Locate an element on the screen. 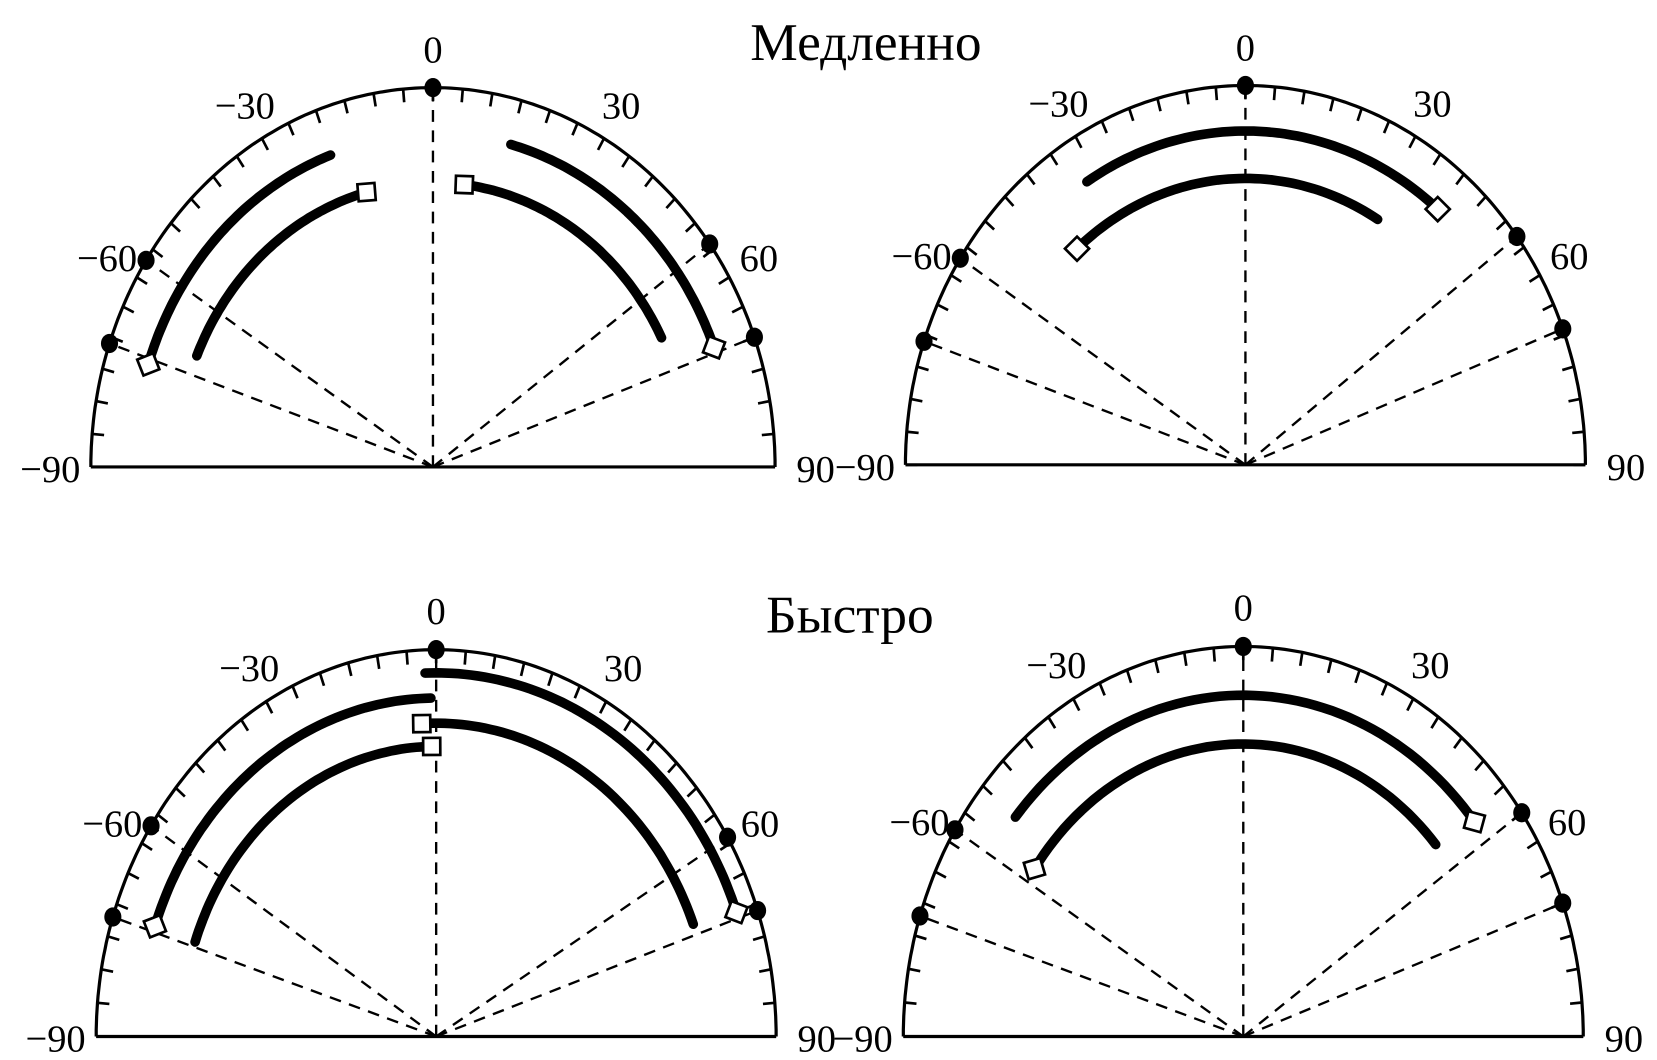 This screenshot has width=1657, height=1060. tick-label: 90 is located at coordinates (815, 470).